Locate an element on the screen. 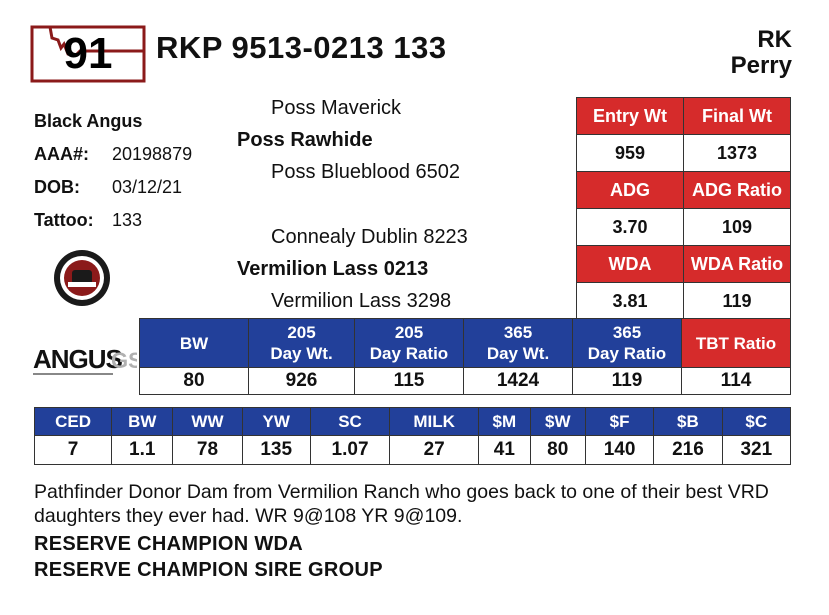 The height and width of the screenshot is (615, 829). angus-logo-text: ANGUS is located at coordinates (78, 359).